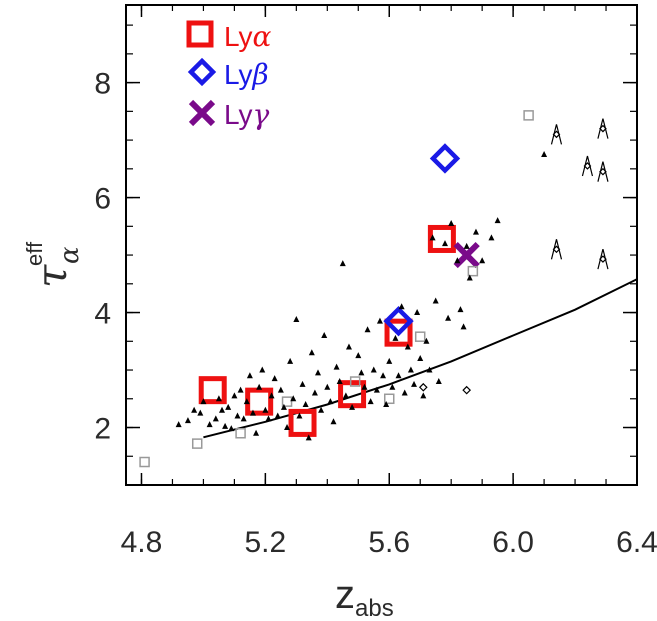 This screenshot has height=621, width=657. What do you see at coordinates (262, 36) in the screenshot?
I see `legend-greek-alpha: α` at bounding box center [262, 36].